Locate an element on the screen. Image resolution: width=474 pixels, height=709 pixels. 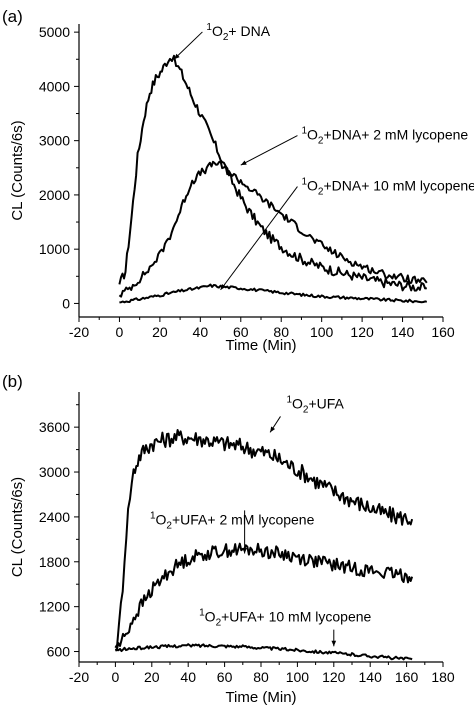
annotation-label: 1O2+UFA+ 10 mM lycopene is located at coordinates (285, 618).